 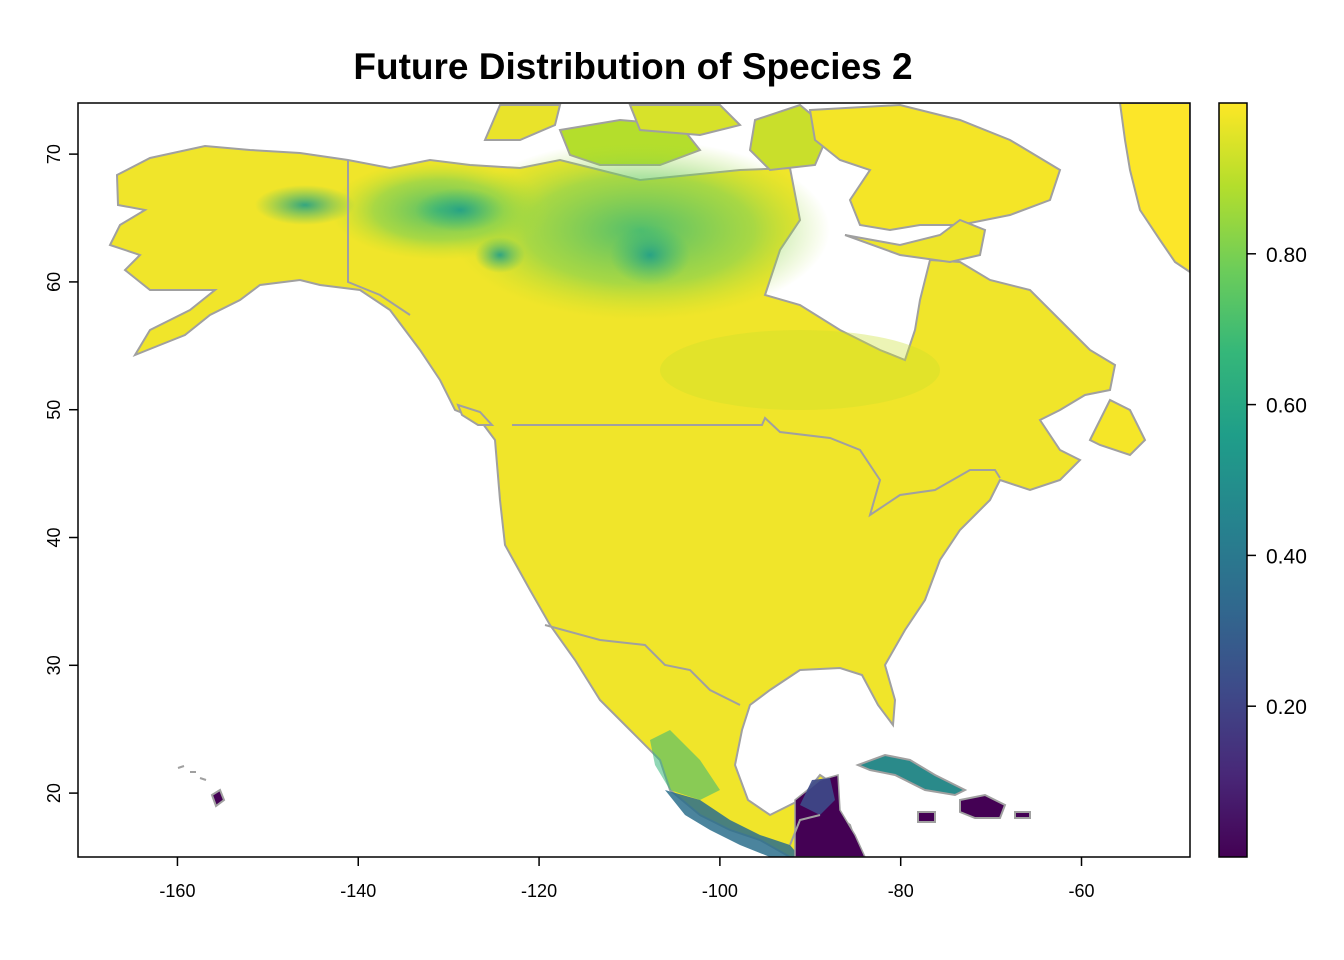 What do you see at coordinates (54, 537) in the screenshot?
I see `y-tick-label: 40` at bounding box center [54, 537].